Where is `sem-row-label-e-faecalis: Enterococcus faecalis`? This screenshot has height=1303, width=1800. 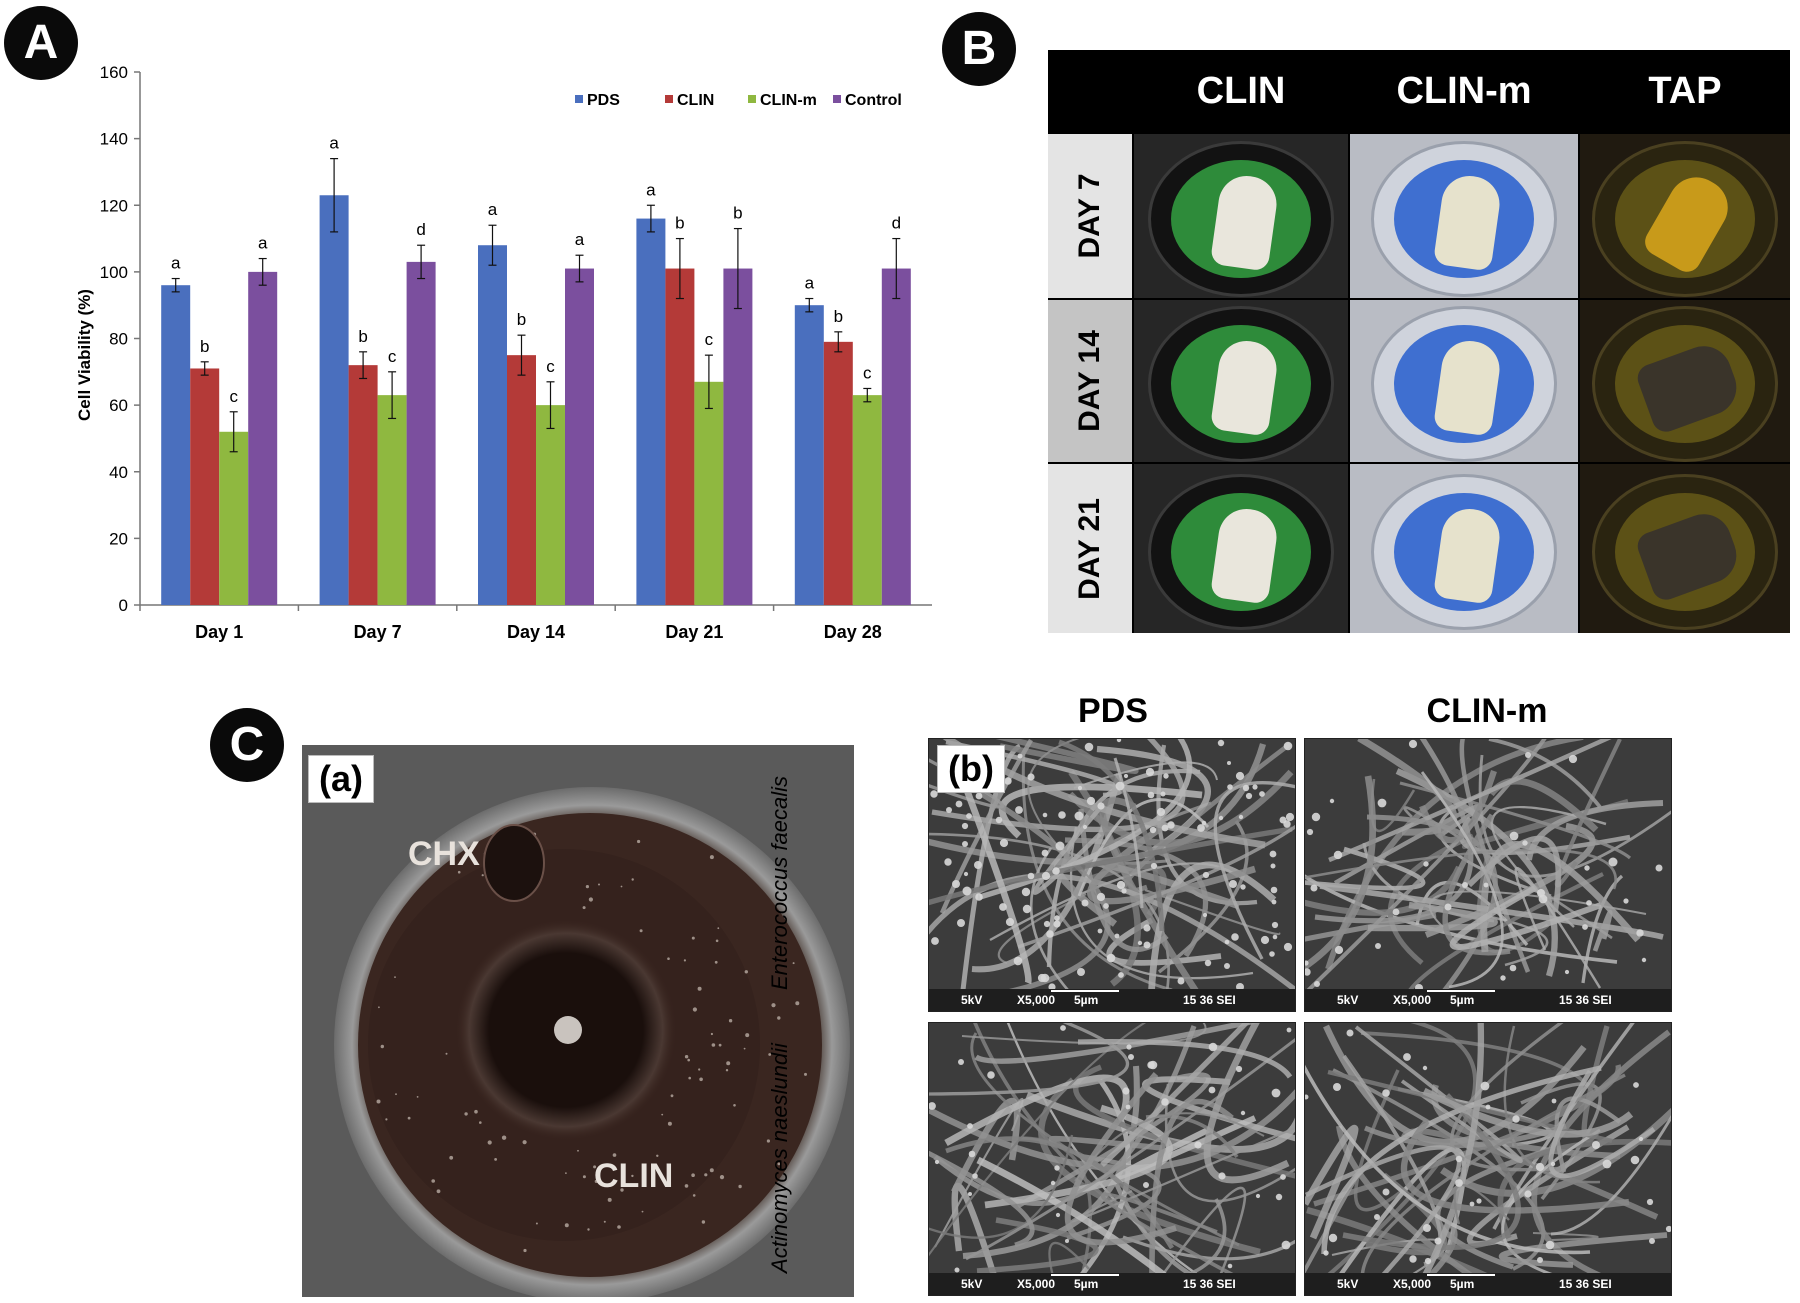 sem-row-label-e-faecalis: Enterococcus faecalis is located at coordinates (779, 883).